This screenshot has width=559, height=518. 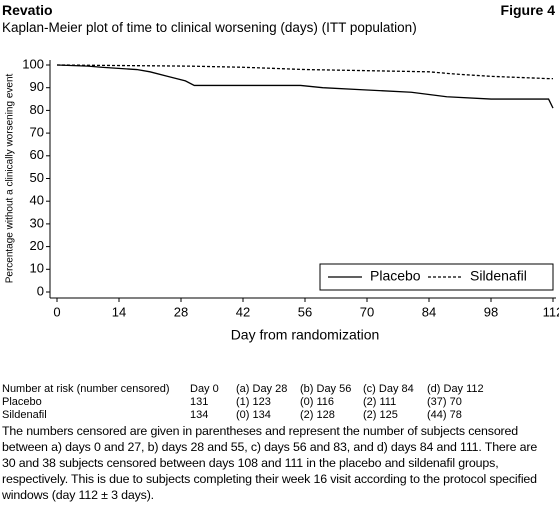 What do you see at coordinates (37, 222) in the screenshot?
I see `y-tick-label: 30` at bounding box center [37, 222].